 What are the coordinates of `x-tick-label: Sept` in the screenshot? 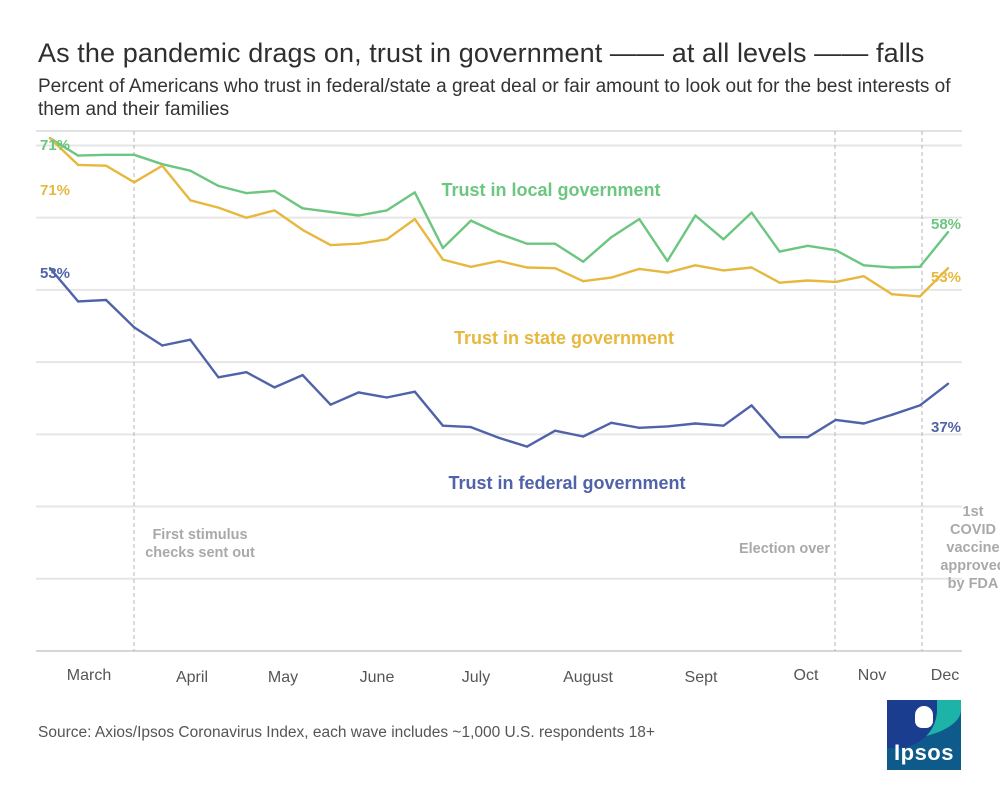 It's located at (701, 677).